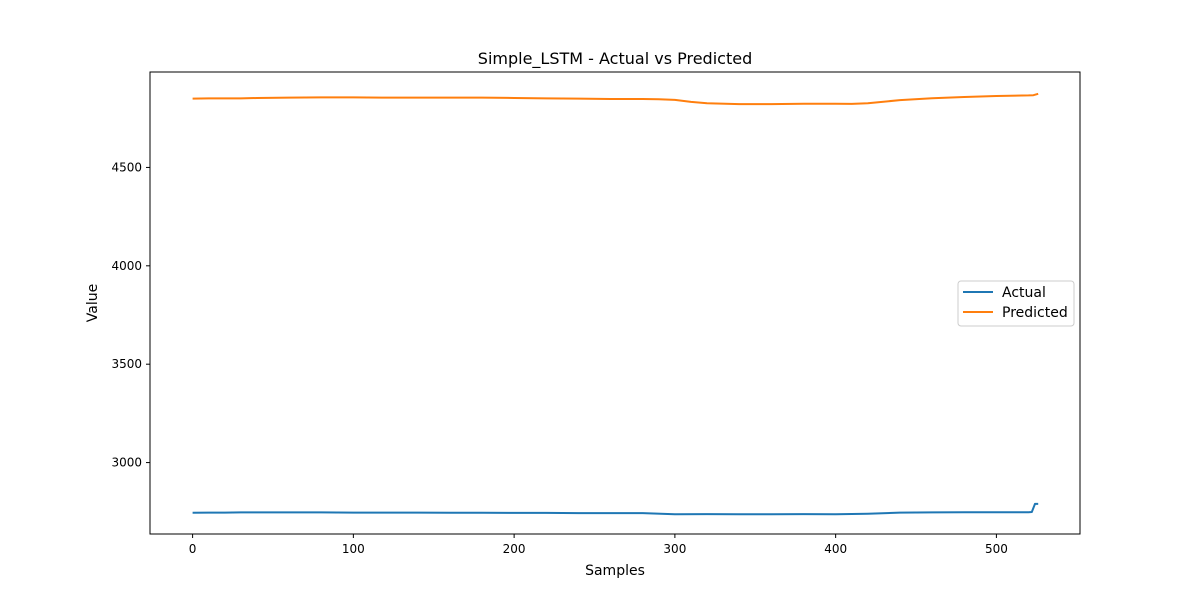  I want to click on series-line-actual, so click(615, 509).